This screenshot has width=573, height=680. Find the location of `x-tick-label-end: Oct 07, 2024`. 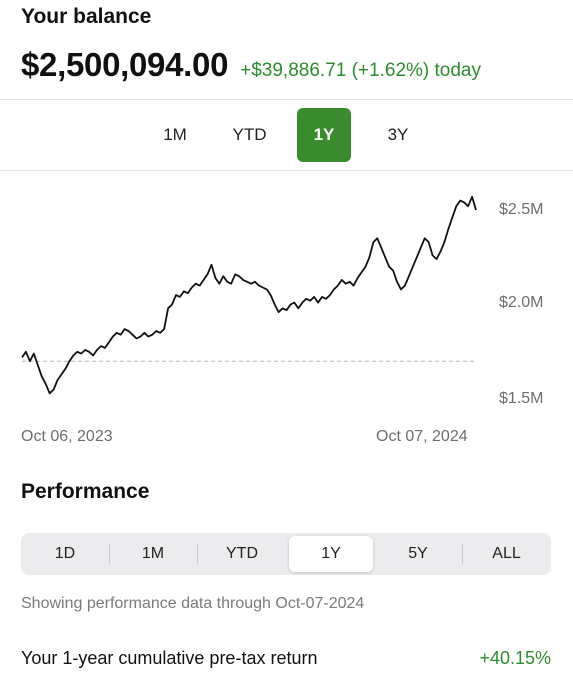

x-tick-label-end: Oct 07, 2024 is located at coordinates (422, 436).